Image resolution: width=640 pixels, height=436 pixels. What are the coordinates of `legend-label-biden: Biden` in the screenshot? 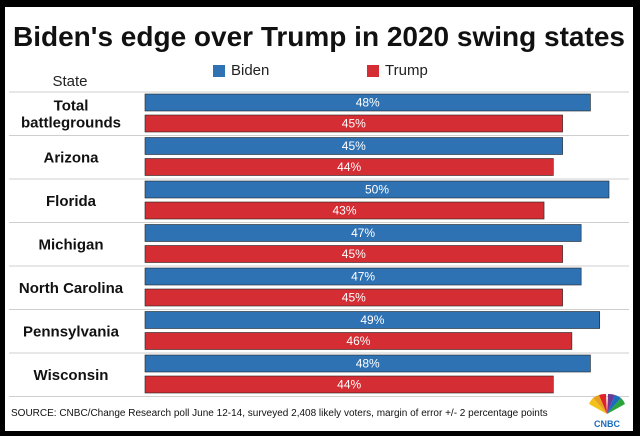 It's located at (250, 70).